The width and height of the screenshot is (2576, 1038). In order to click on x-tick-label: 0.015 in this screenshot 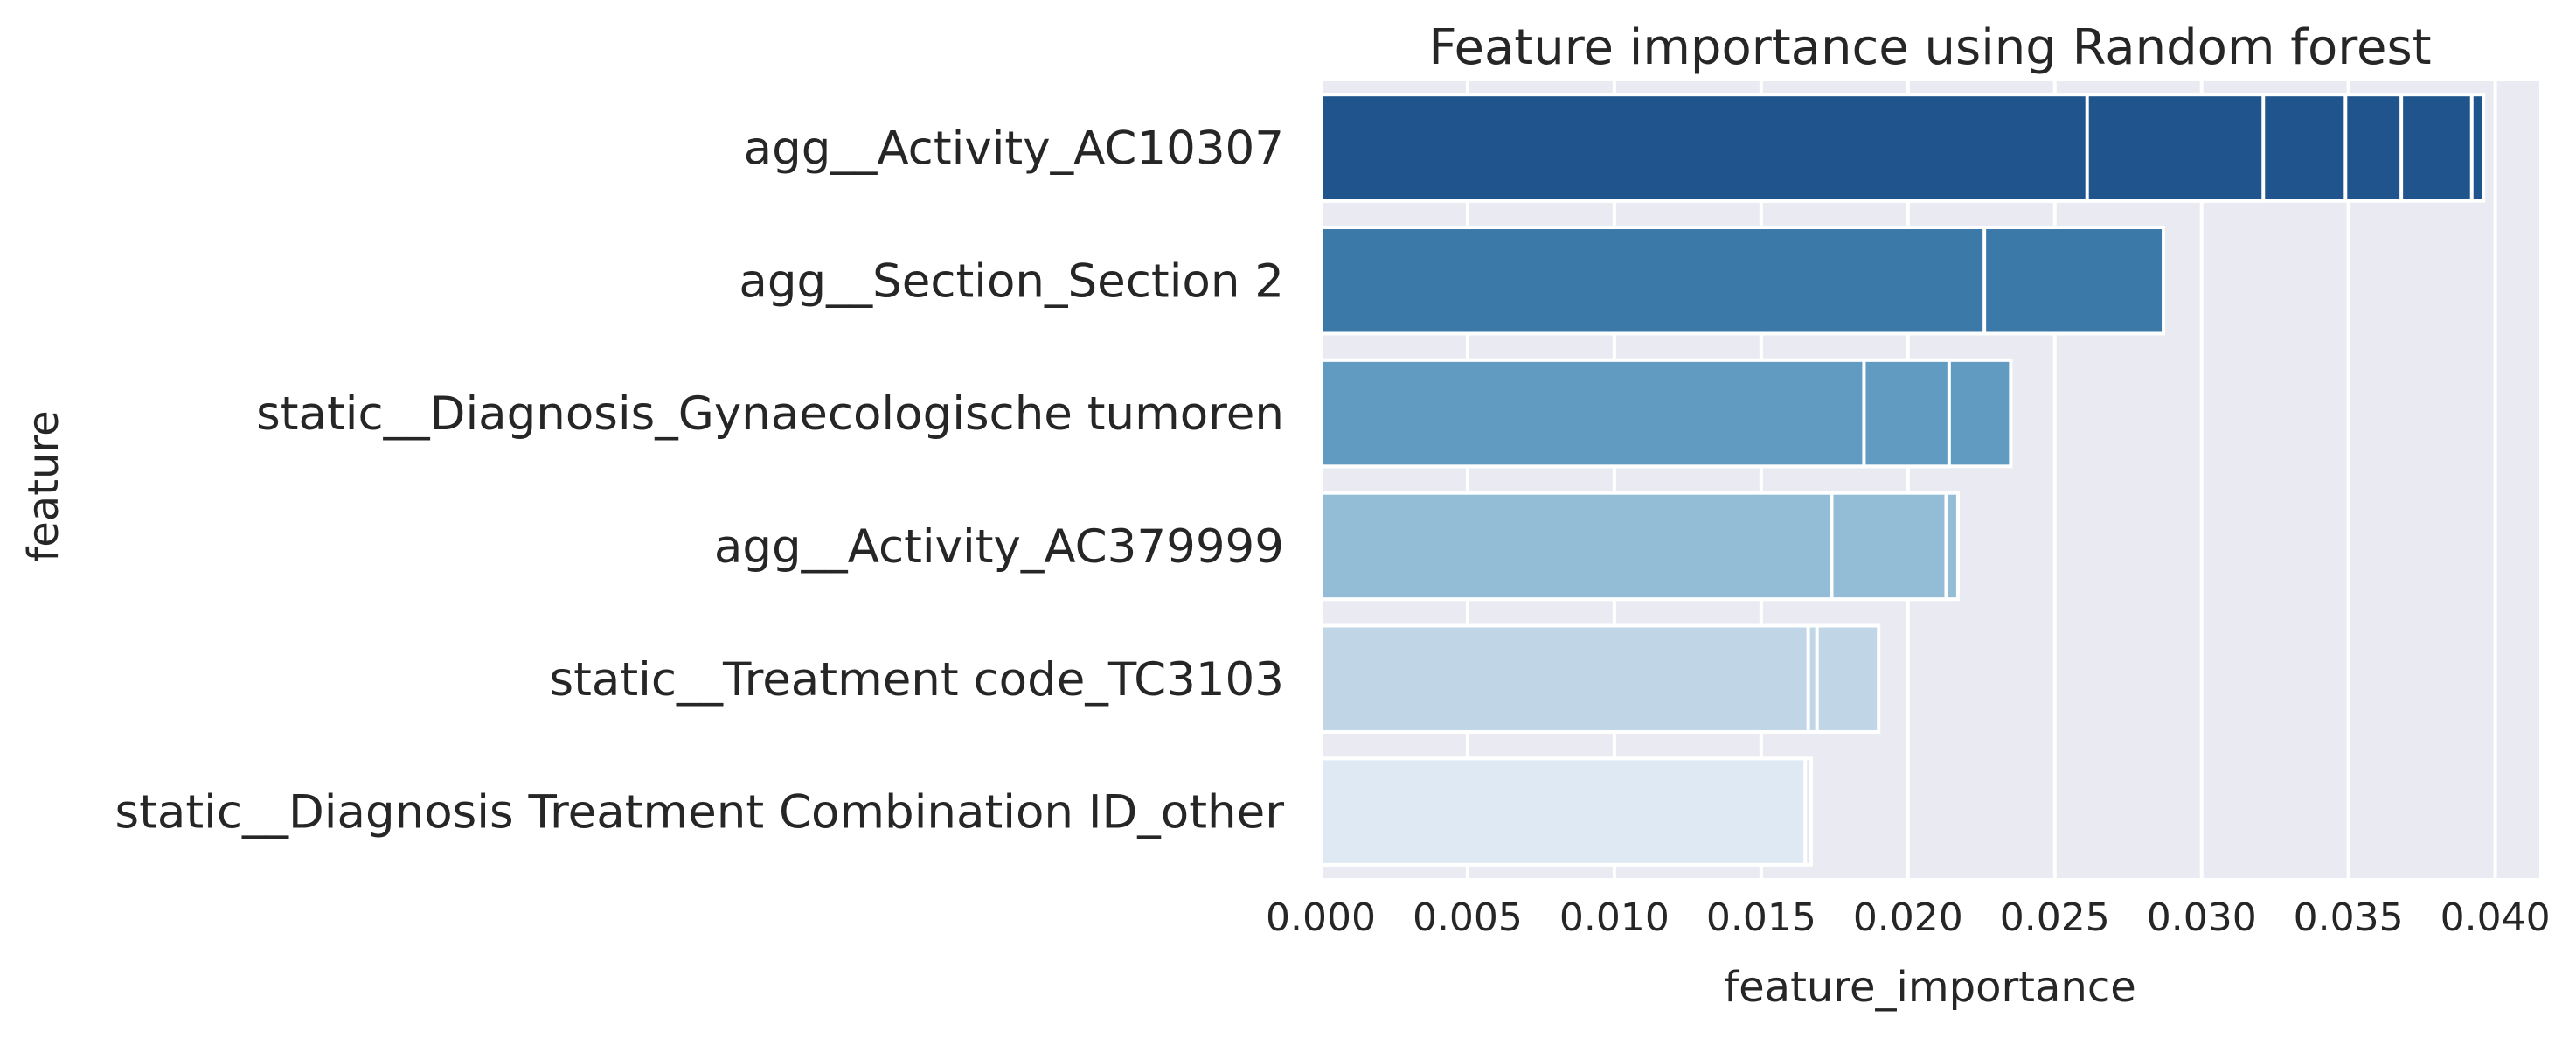, I will do `click(1761, 917)`.